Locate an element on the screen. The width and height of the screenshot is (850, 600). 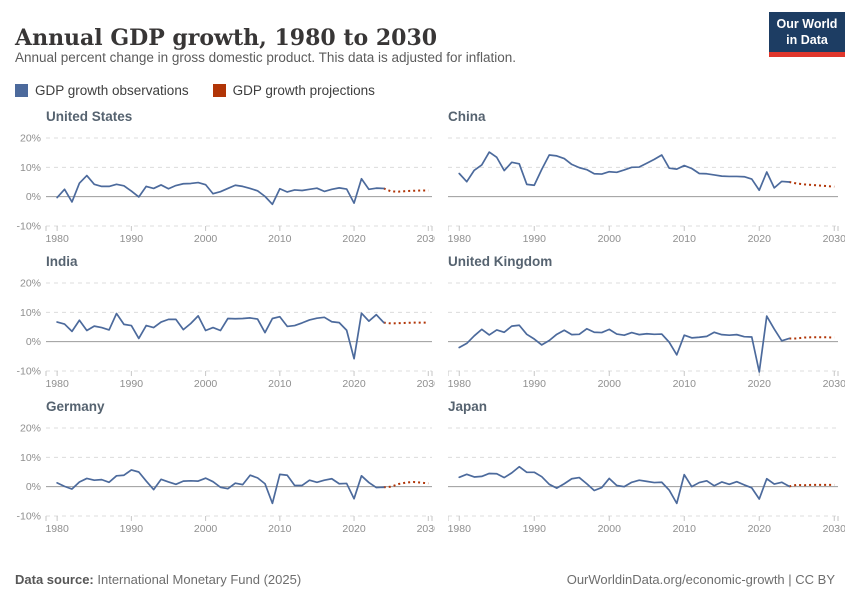
legend-item-projections: GDP growth projections is located at coordinates (293, 90).